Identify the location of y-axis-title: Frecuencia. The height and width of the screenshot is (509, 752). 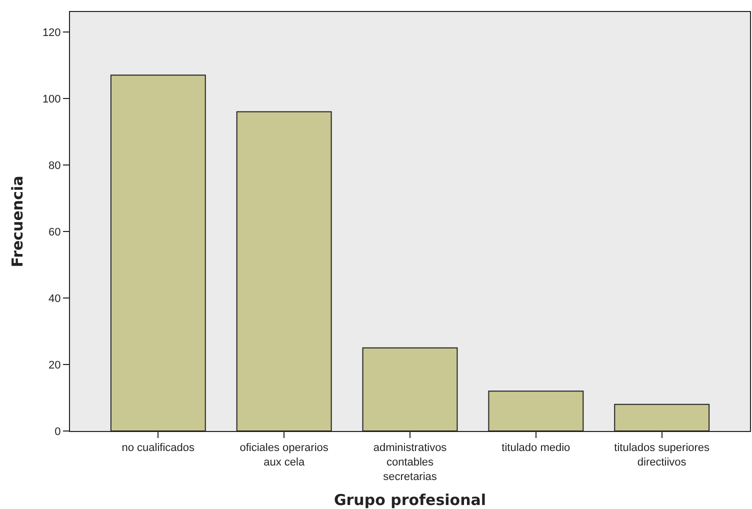
(17, 222).